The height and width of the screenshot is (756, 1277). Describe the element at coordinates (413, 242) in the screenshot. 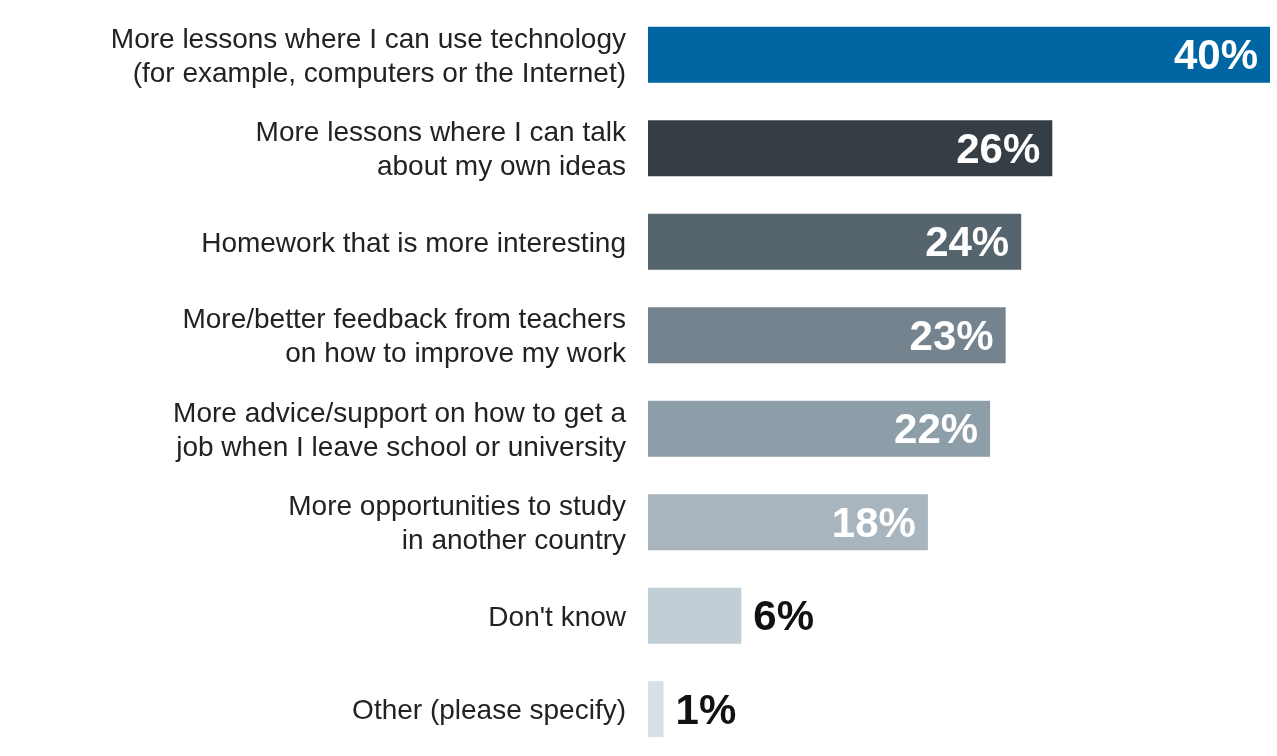

I see `y-tick-label: Homework that is more interesting` at that location.